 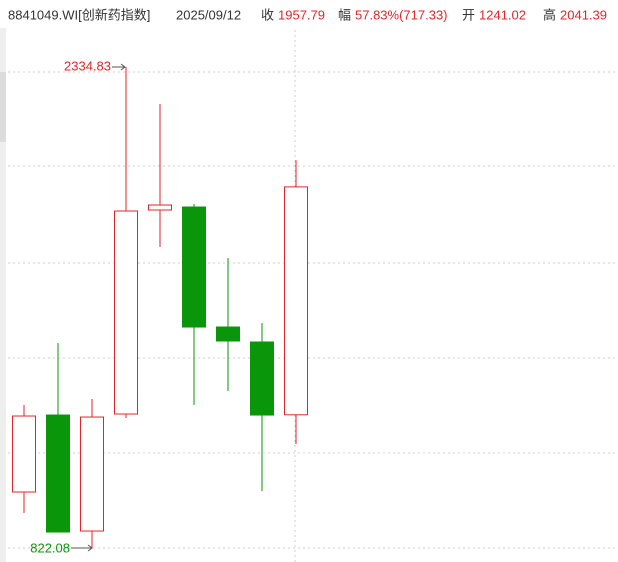 What do you see at coordinates (267, 14) in the screenshot?
I see `close-label: 收` at bounding box center [267, 14].